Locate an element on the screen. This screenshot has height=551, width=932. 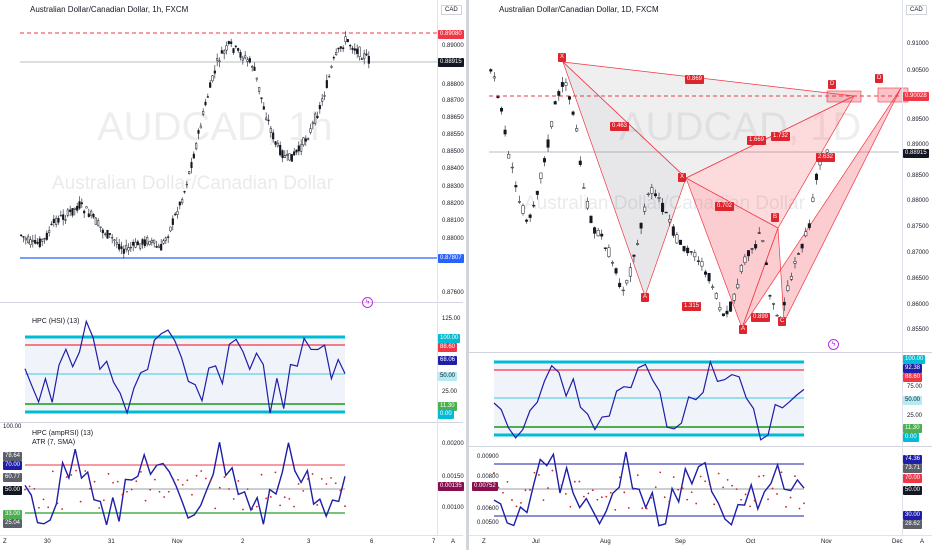
left-amprsi-oscillator is located at coordinates (199, 480).